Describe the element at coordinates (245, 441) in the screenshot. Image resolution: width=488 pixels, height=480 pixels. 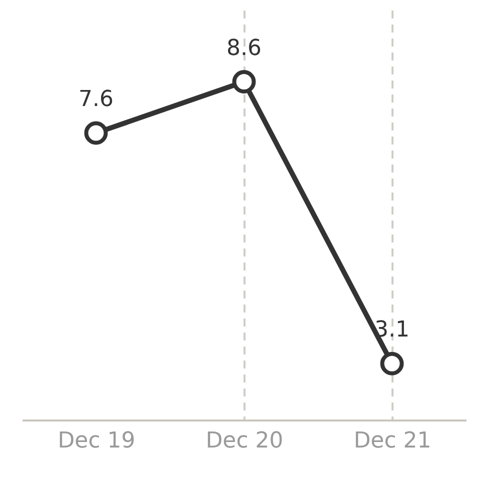
I see `x-tick-label: Dec 20` at that location.